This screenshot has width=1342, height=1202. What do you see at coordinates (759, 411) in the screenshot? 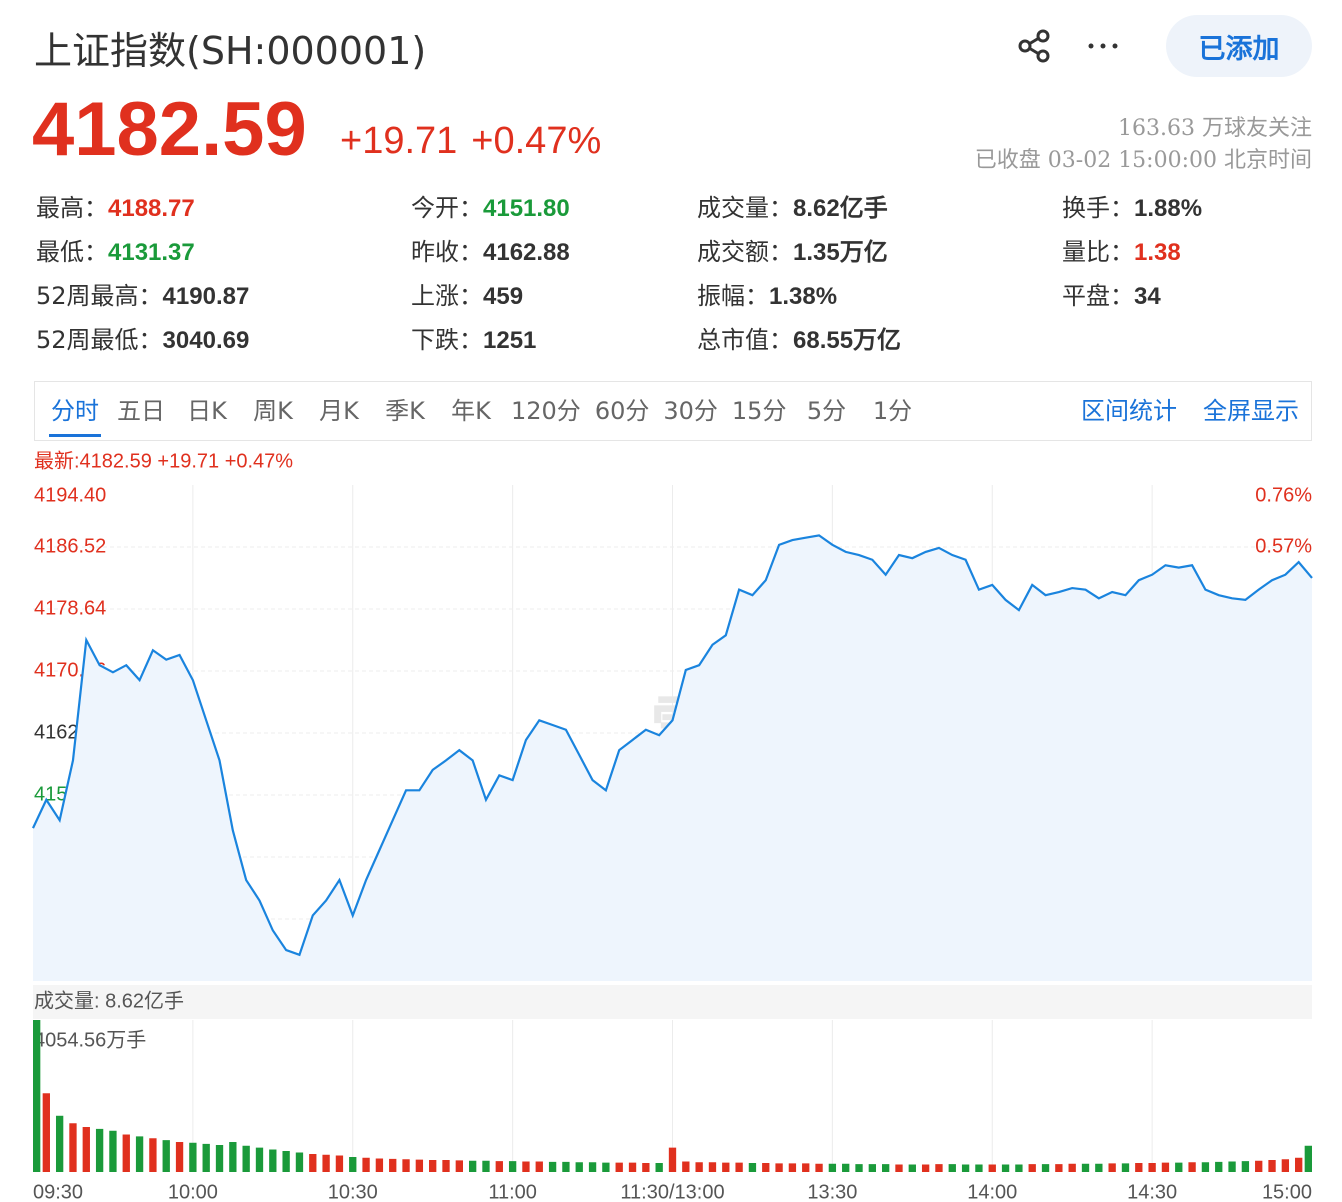
I see `tab: 15分` at bounding box center [759, 411].